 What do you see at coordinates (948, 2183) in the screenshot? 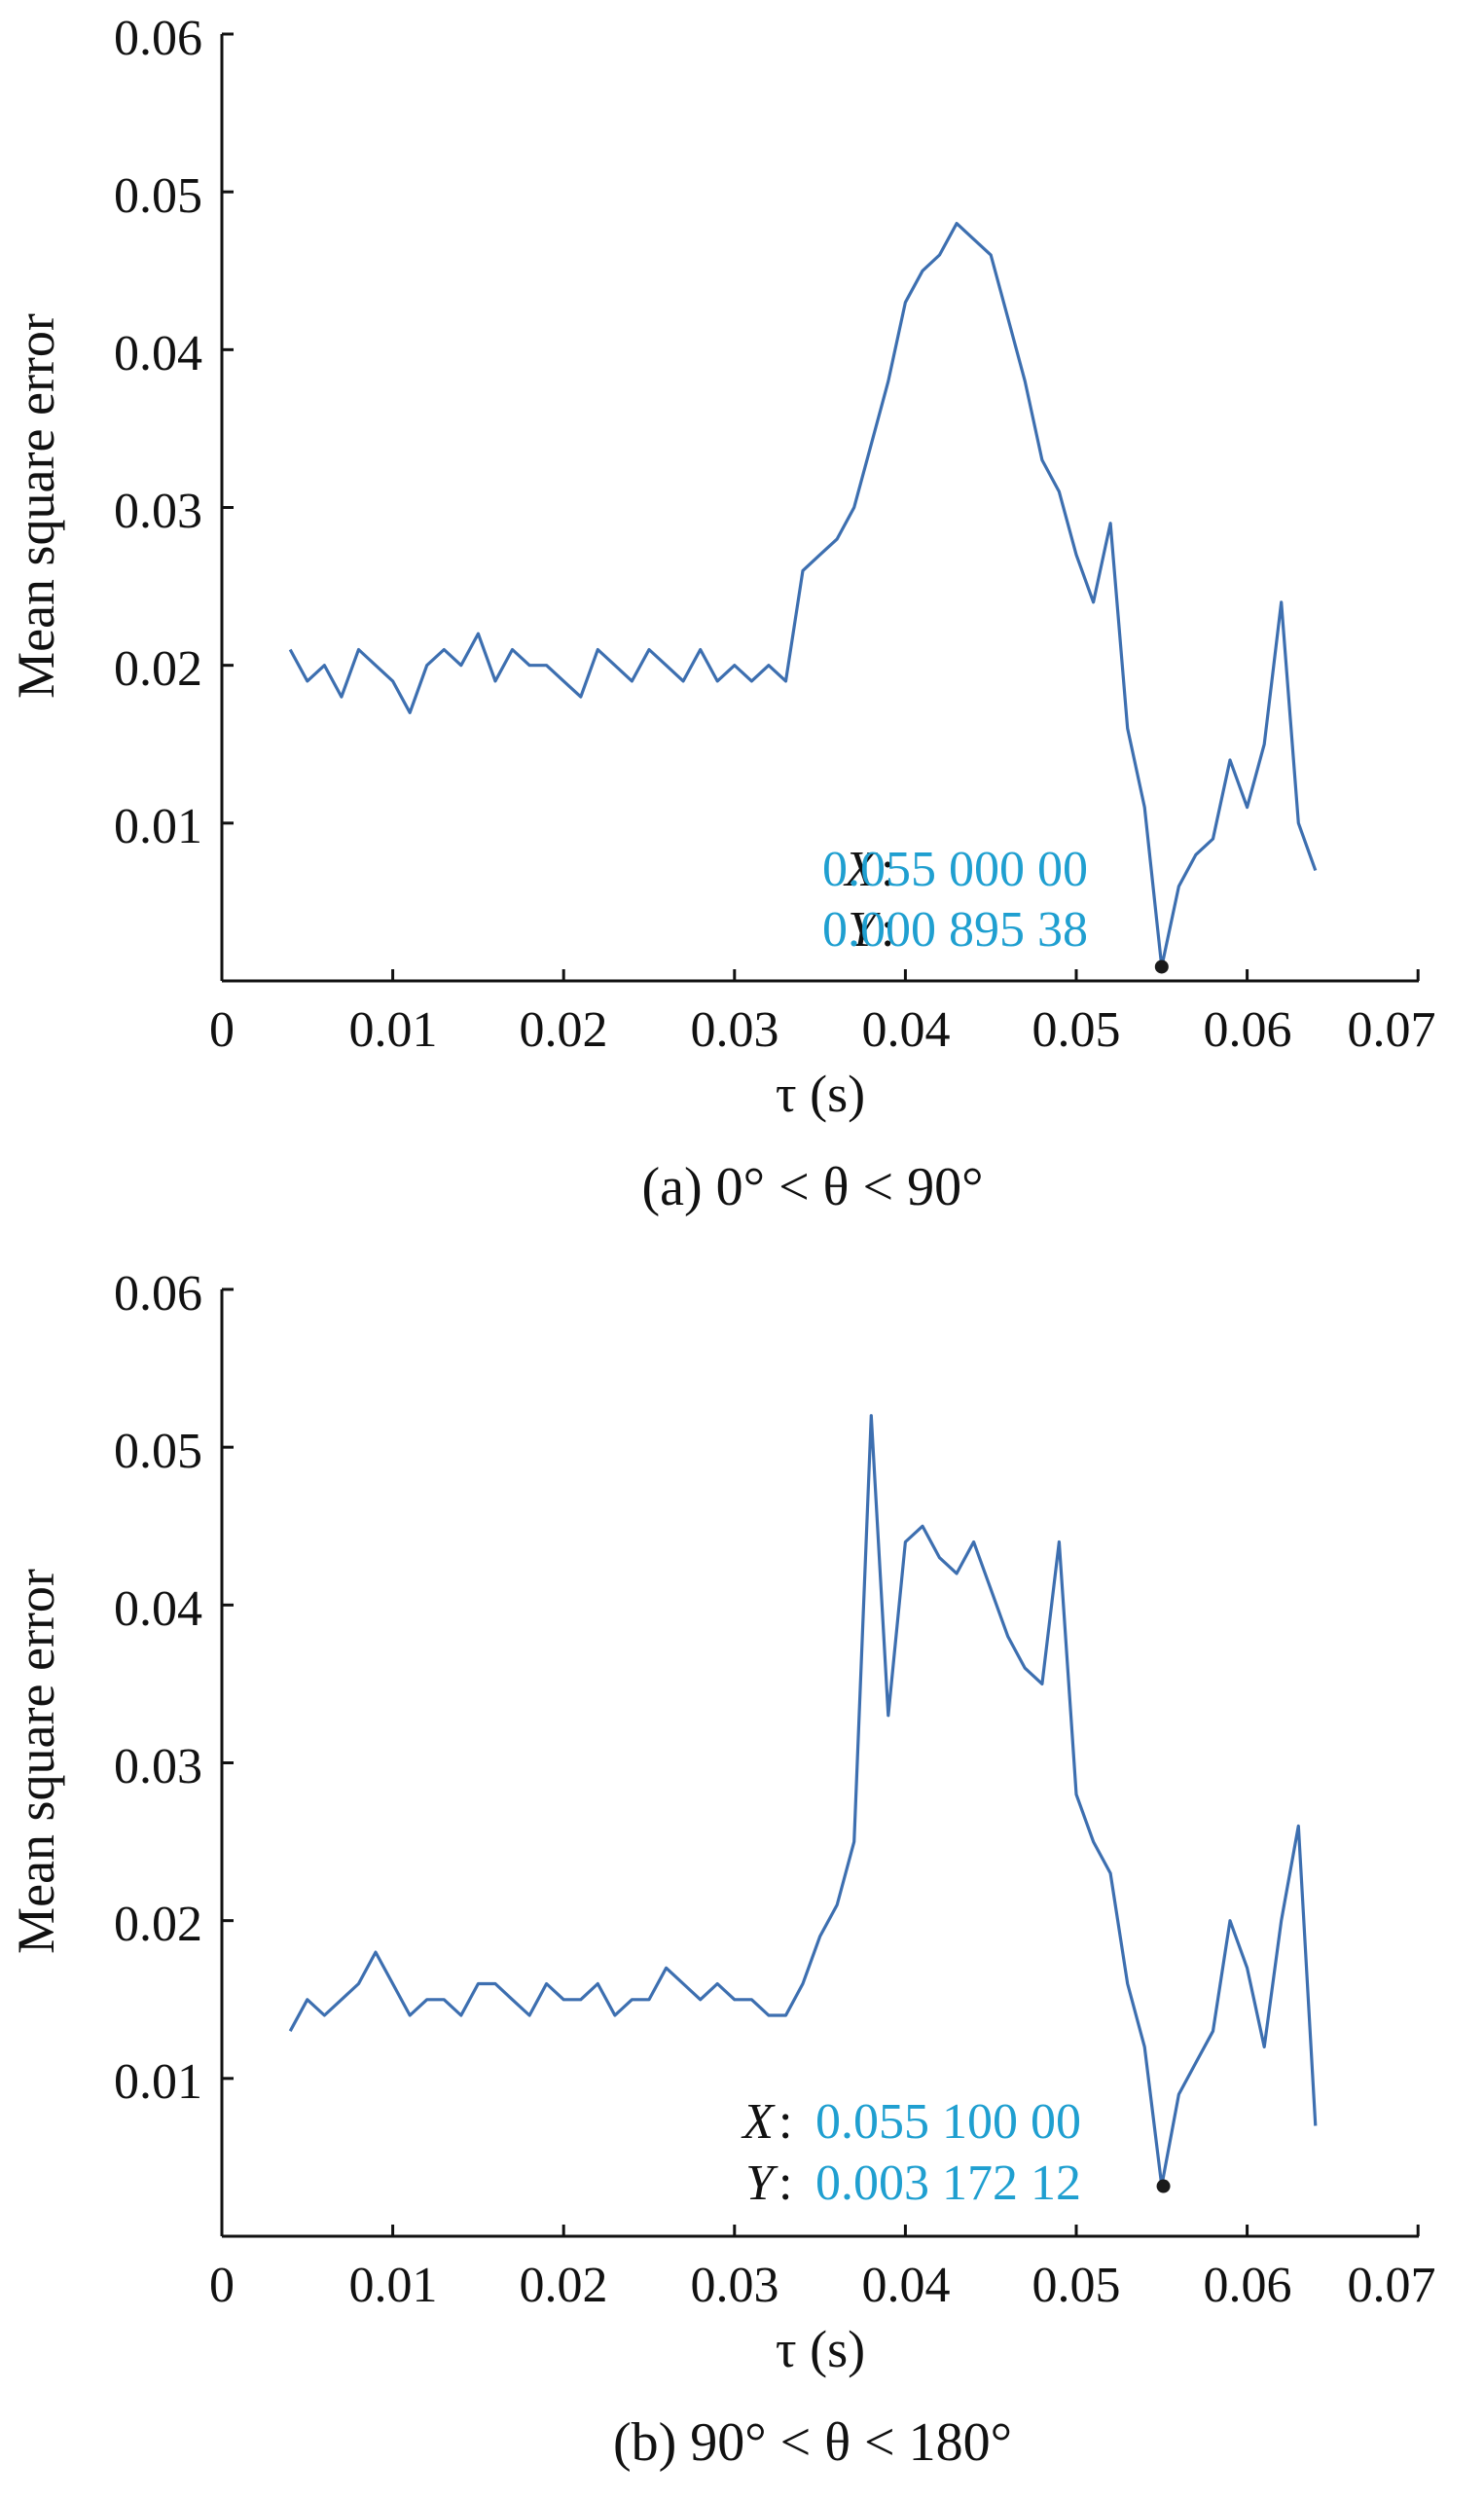
I see `readout-y-value: 0.003 172 12` at bounding box center [948, 2183].